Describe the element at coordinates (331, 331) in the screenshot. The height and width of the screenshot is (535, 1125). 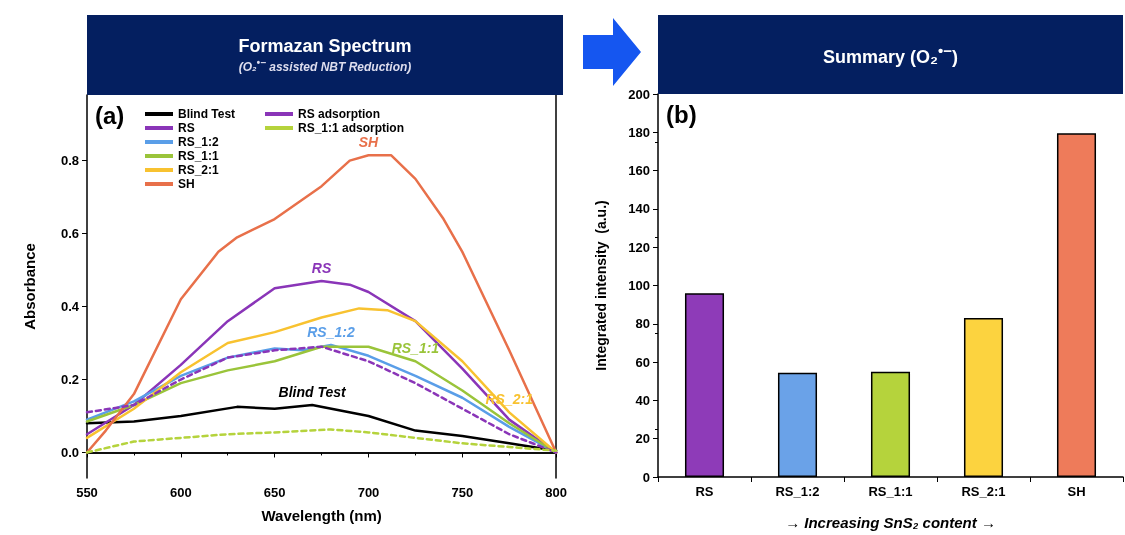
I see `text: RS_1:2` at that location.